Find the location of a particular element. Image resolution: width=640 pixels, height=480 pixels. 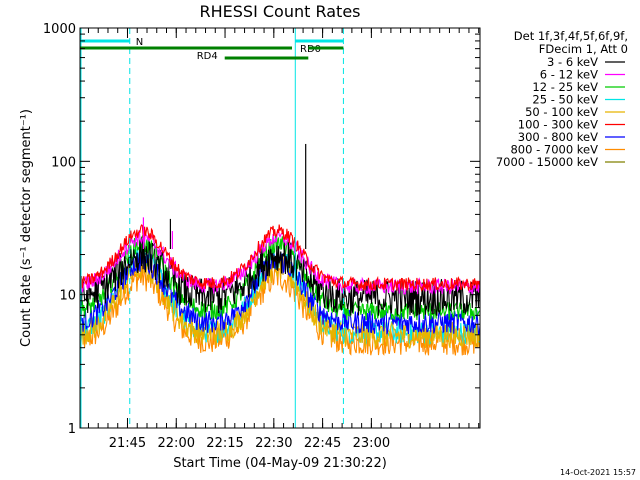

y-tick-label: 10 is located at coordinates (67, 296).